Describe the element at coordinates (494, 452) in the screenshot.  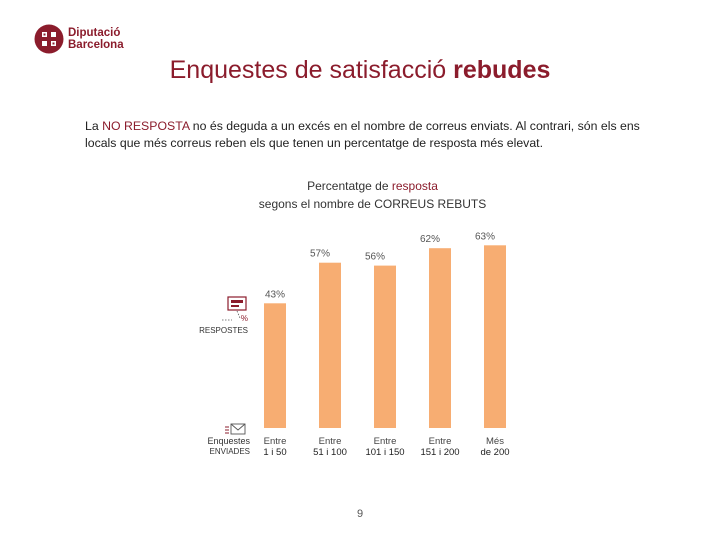
I see `category-label-5-line-2: de 200` at that location.